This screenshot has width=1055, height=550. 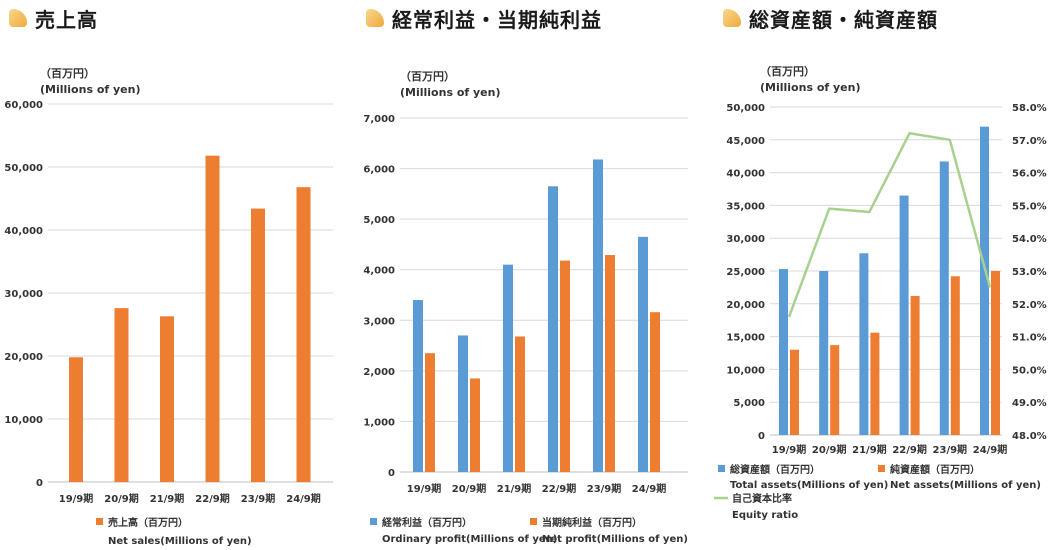 I want to click on y-tick-label: 1,000, so click(x=379, y=422).